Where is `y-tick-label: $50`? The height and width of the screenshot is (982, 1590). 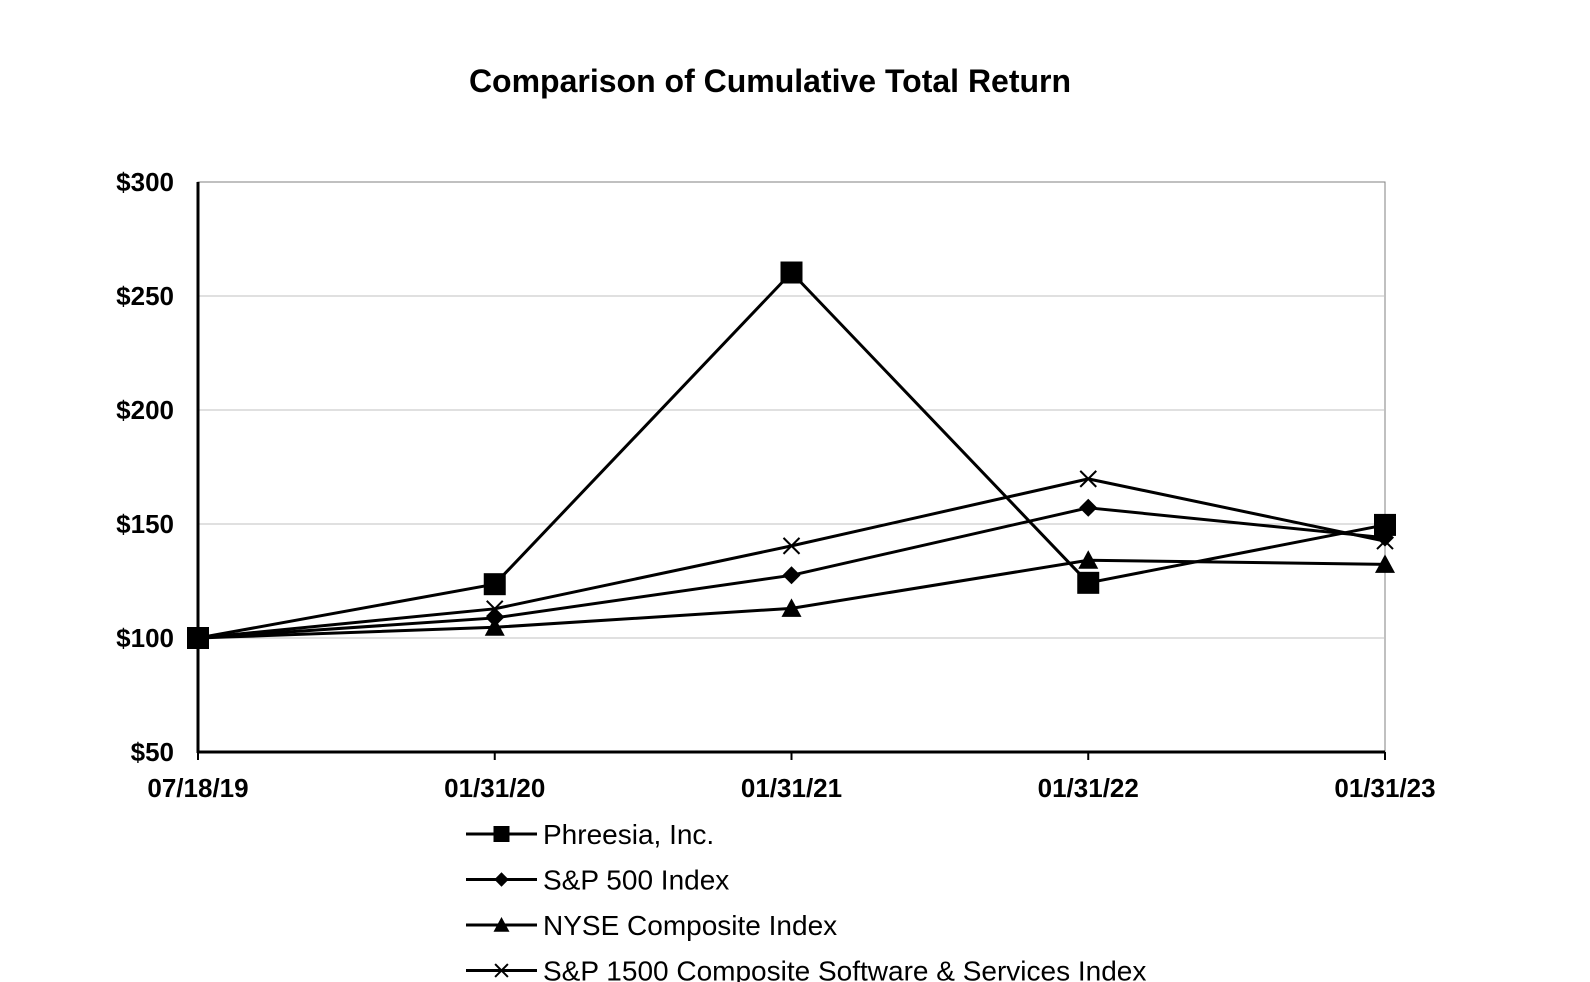
y-tick-label: $50 is located at coordinates (152, 752).